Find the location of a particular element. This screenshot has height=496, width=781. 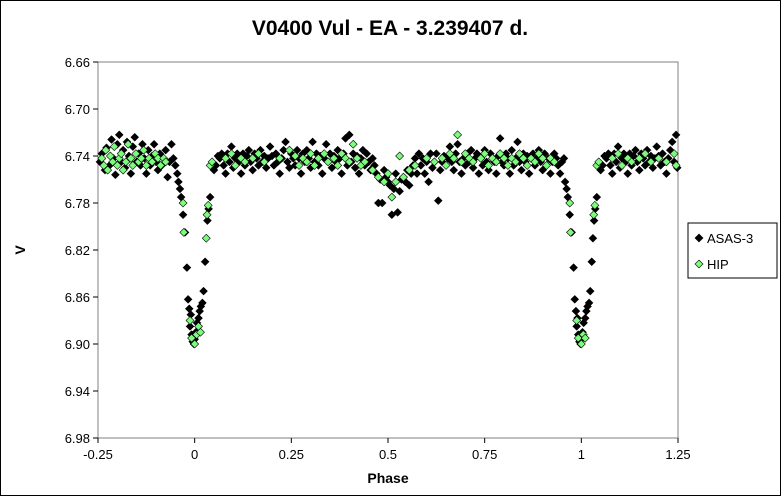

y-tick-label: 6.90 is located at coordinates (77, 344).